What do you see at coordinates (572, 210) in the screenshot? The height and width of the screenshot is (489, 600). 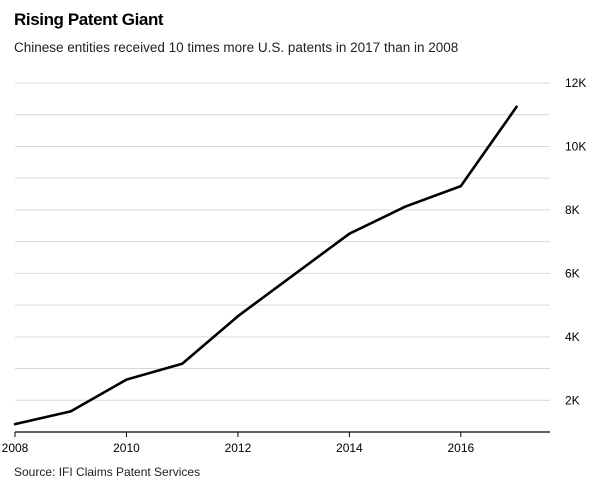 I see `y-tick-label: 8K` at bounding box center [572, 210].